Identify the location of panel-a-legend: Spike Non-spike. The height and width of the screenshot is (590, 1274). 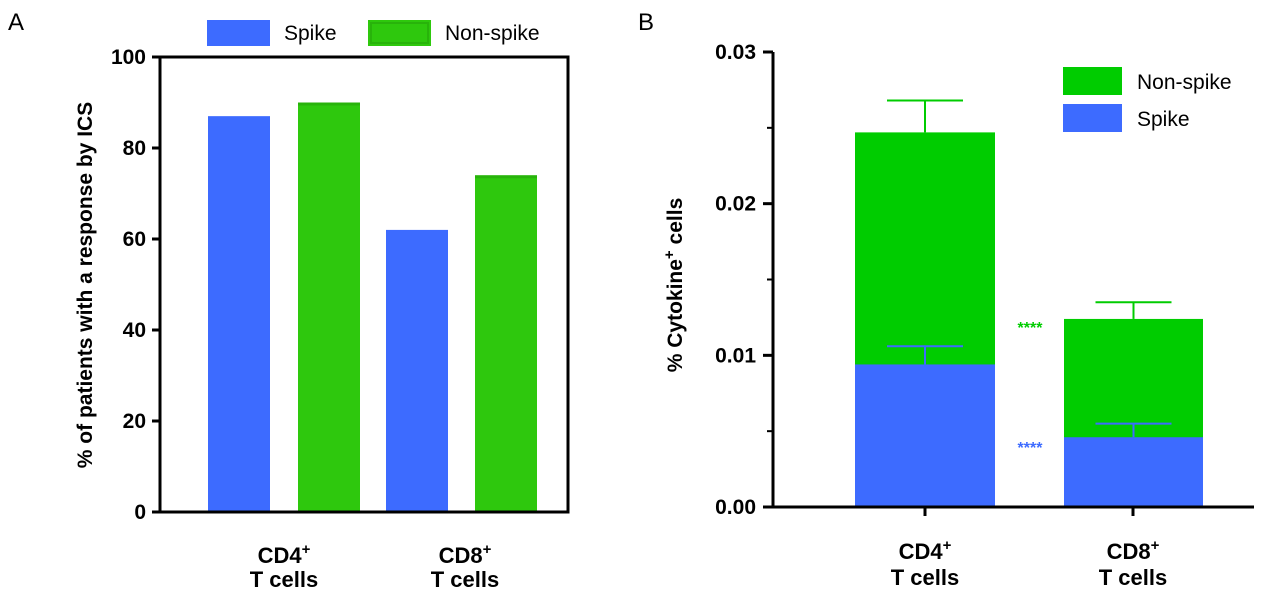
(373, 33).